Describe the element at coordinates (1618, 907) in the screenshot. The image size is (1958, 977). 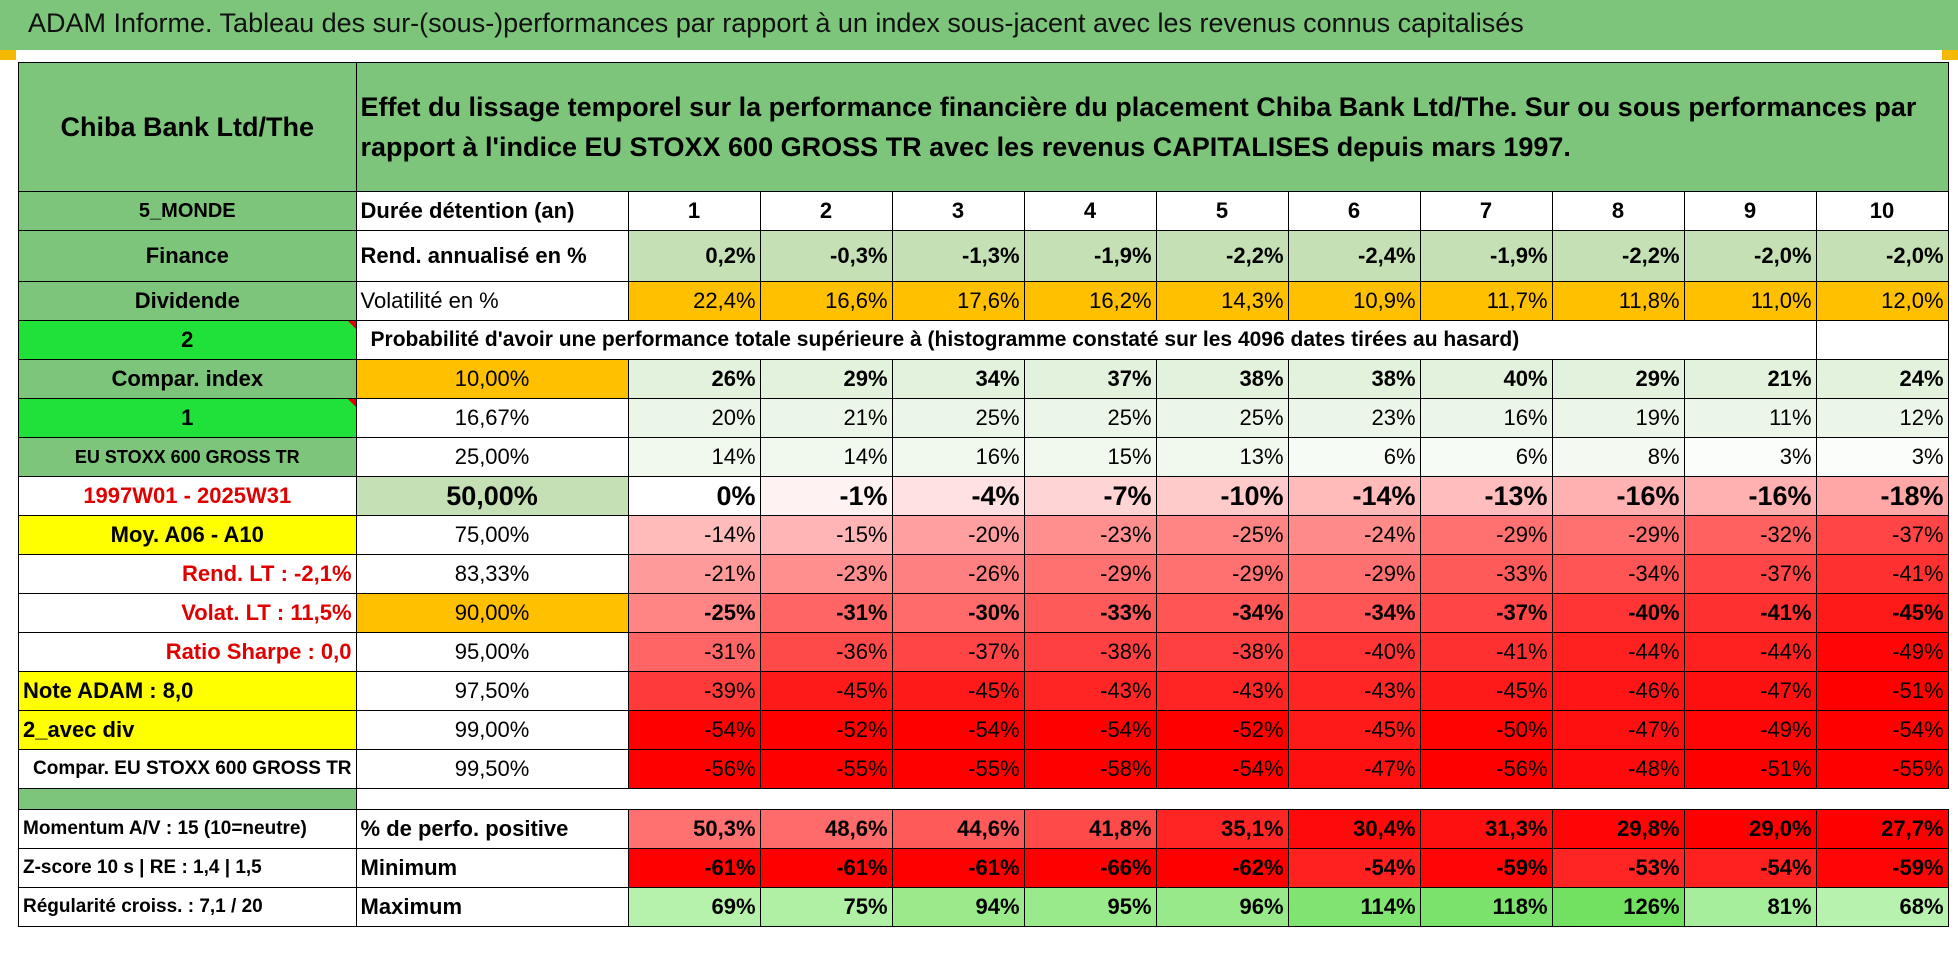
I see `max-cell: 126%` at that location.